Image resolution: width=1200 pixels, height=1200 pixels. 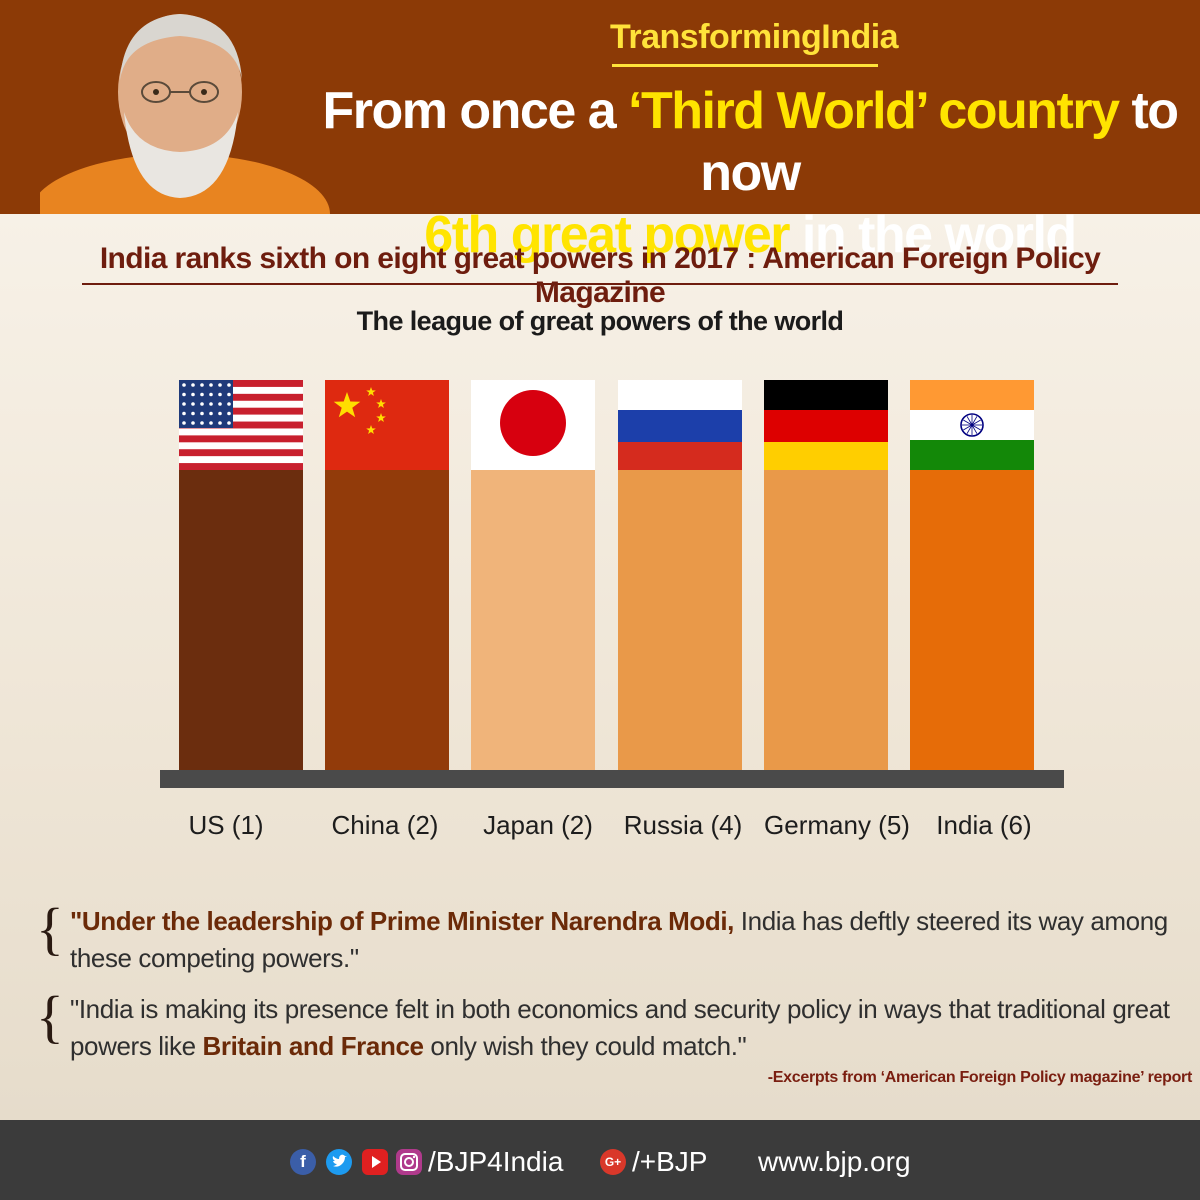 I want to click on bar-japan, so click(x=533, y=619).